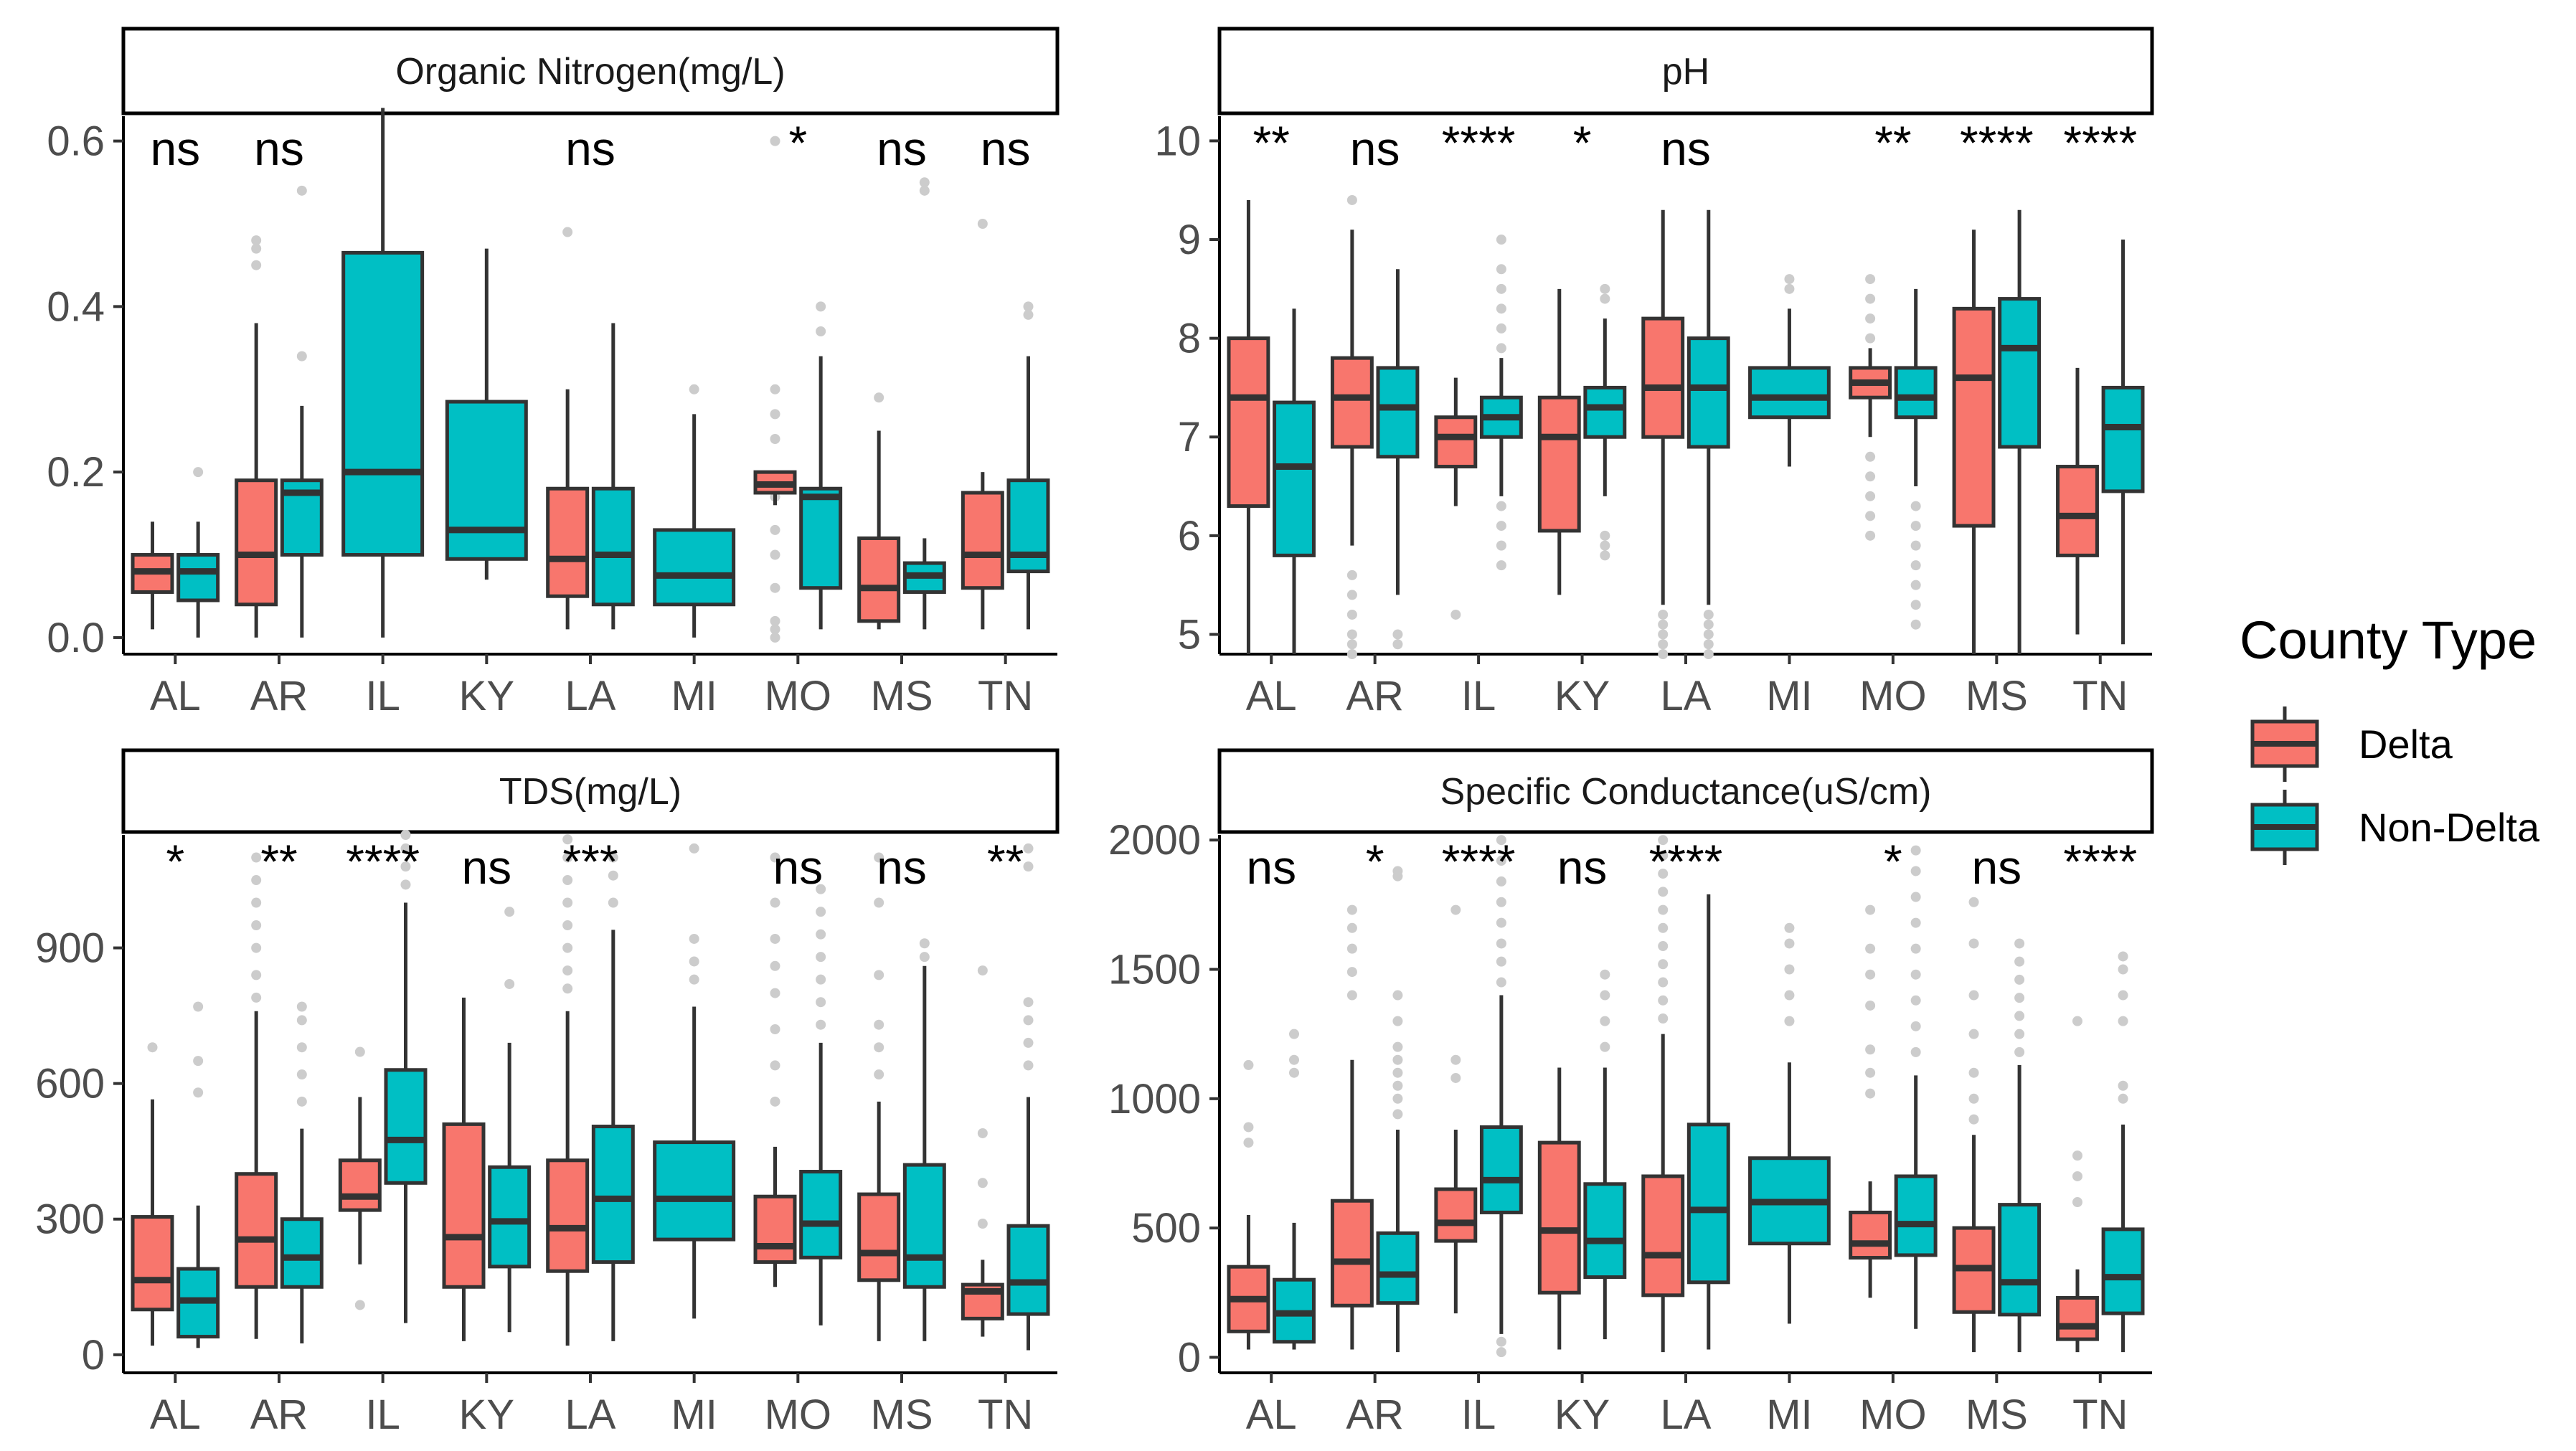 The width and height of the screenshot is (2576, 1451). What do you see at coordinates (1154, 1099) in the screenshot?
I see `y-tick-label: 1000` at bounding box center [1154, 1099].